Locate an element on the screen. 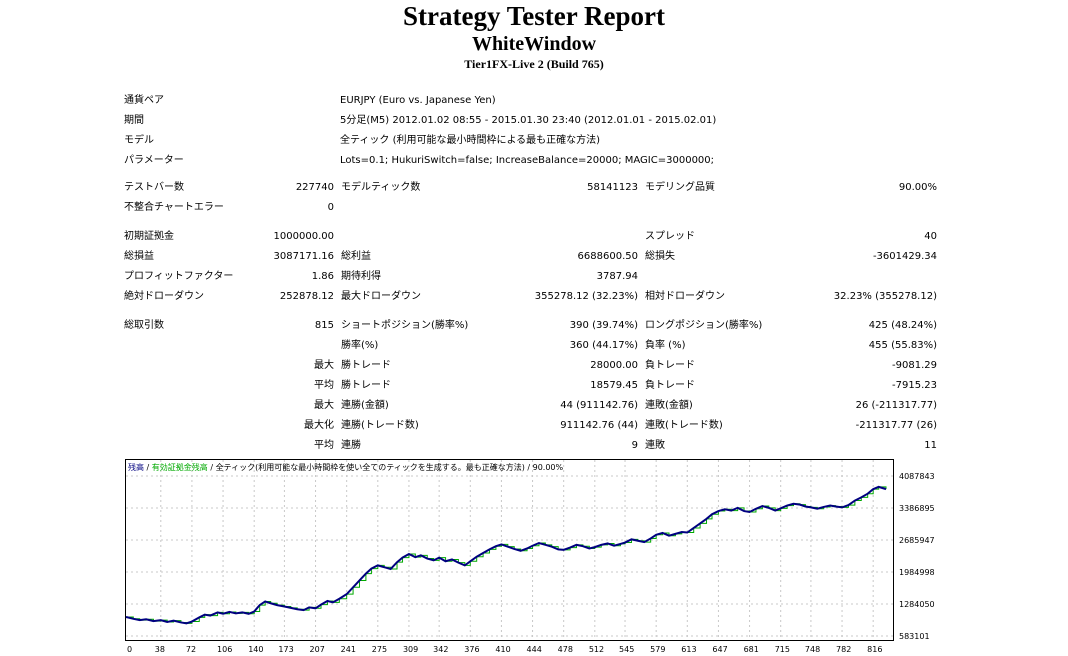 The width and height of the screenshot is (1068, 656). x-tick-label: 816 is located at coordinates (874, 649).